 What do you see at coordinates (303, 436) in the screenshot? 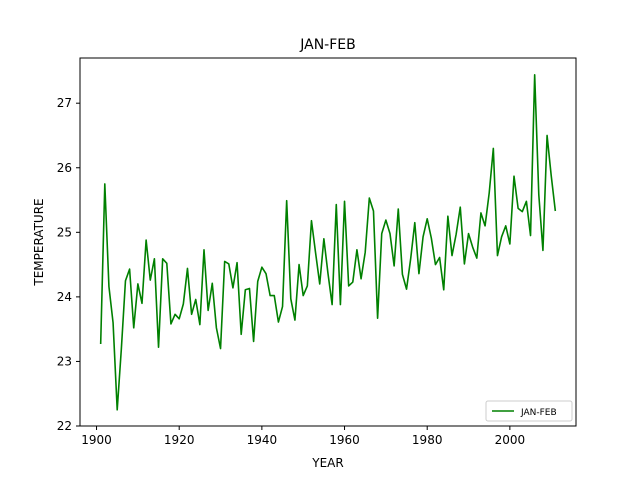
I see `x-axis: 1900 1920 1940 1960 1980 2000` at bounding box center [303, 436].